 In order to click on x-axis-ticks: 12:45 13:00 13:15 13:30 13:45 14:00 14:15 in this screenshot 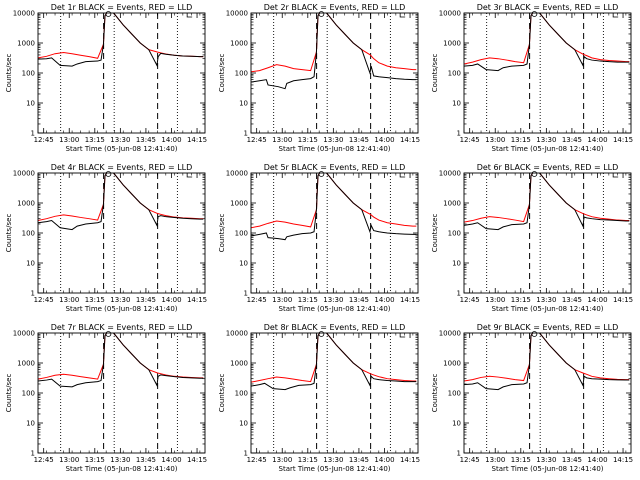, I will do `click(546, 78)`.